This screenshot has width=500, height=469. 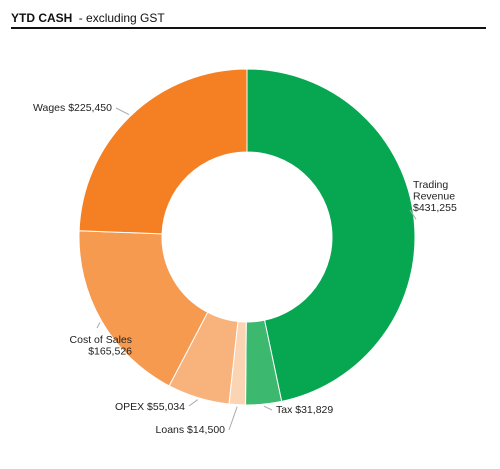 I want to click on label-trading-revenue: Trading Revenue $431,255, so click(x=435, y=196).